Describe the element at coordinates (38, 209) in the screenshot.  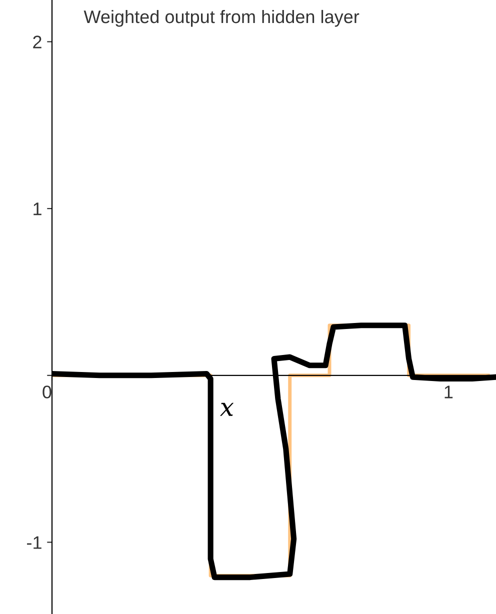
I see `y-tick-label: 1` at that location.